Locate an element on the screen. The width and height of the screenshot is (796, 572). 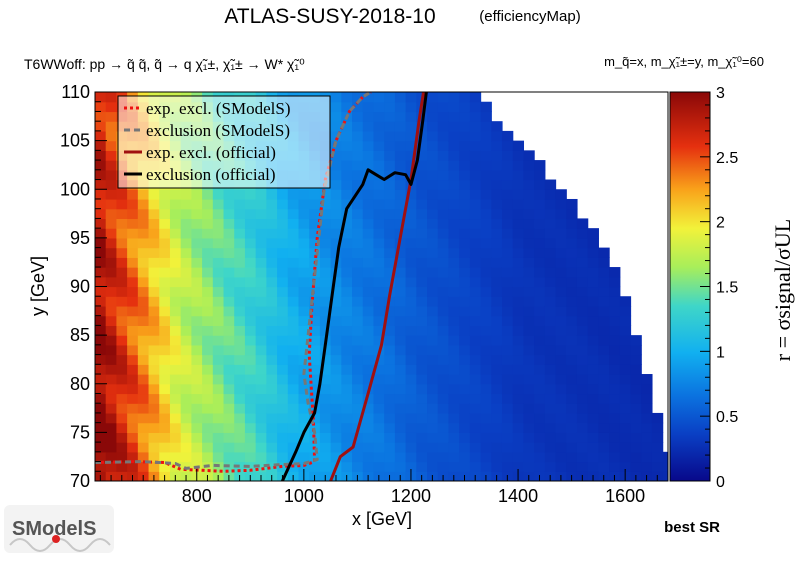
z-tick-label: 0.5 is located at coordinates (727, 417).